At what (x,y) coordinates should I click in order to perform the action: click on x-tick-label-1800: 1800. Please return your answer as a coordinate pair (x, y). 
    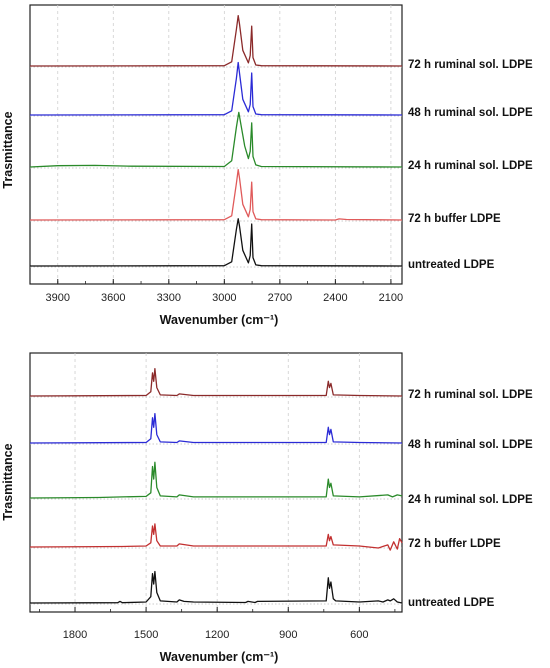
    Looking at the image, I should click on (75, 635).